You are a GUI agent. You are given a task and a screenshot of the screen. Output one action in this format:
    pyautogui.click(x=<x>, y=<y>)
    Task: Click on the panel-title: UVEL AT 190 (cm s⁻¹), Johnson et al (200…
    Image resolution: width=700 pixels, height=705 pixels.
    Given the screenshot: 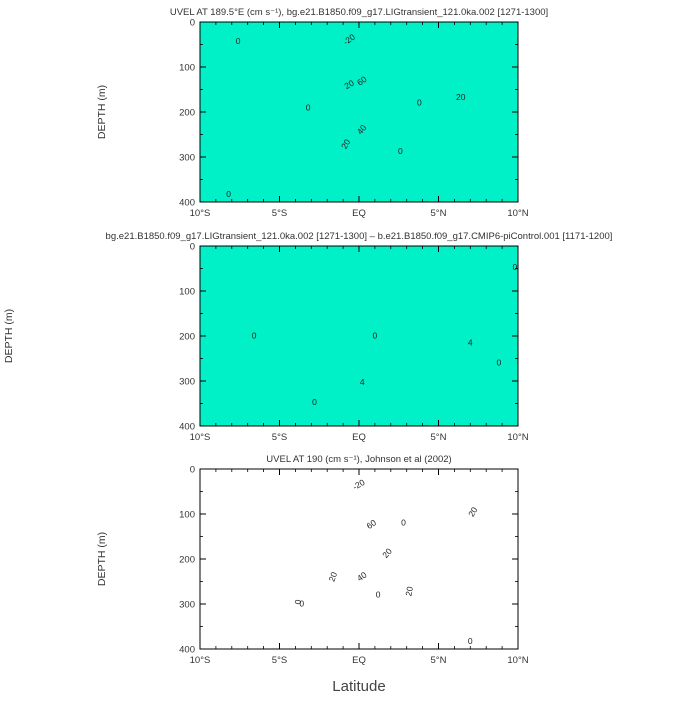 What is the action you would take?
    pyautogui.click(x=358, y=459)
    